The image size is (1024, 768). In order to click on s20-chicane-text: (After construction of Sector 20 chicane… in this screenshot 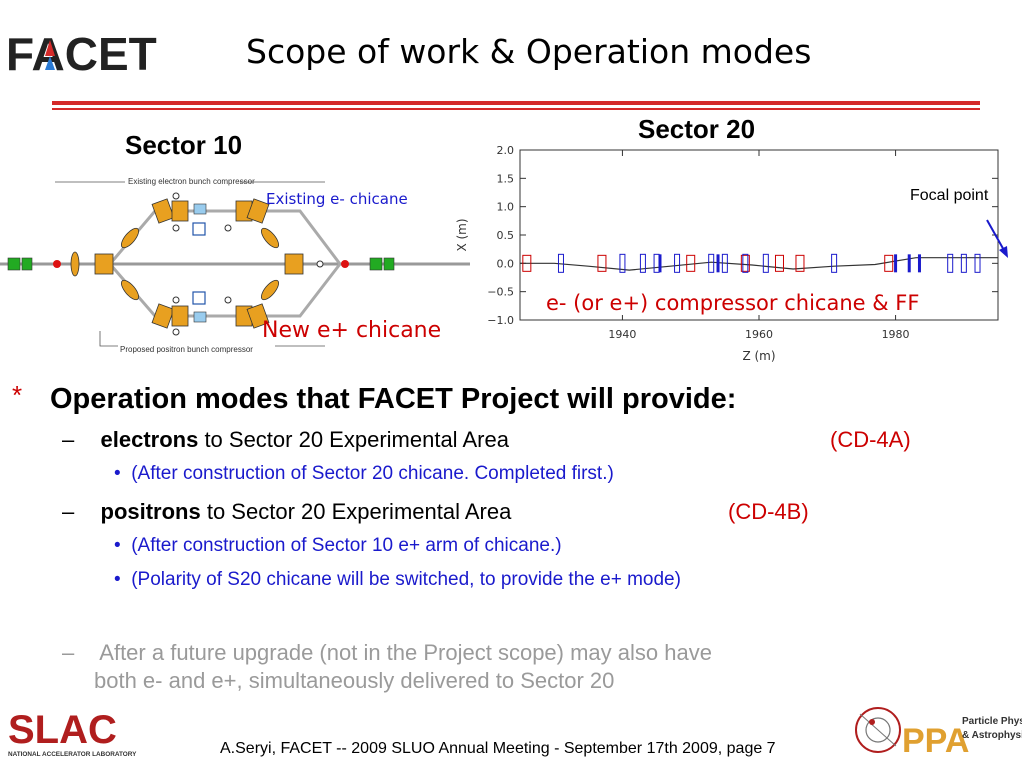, I will do `click(372, 473)`.